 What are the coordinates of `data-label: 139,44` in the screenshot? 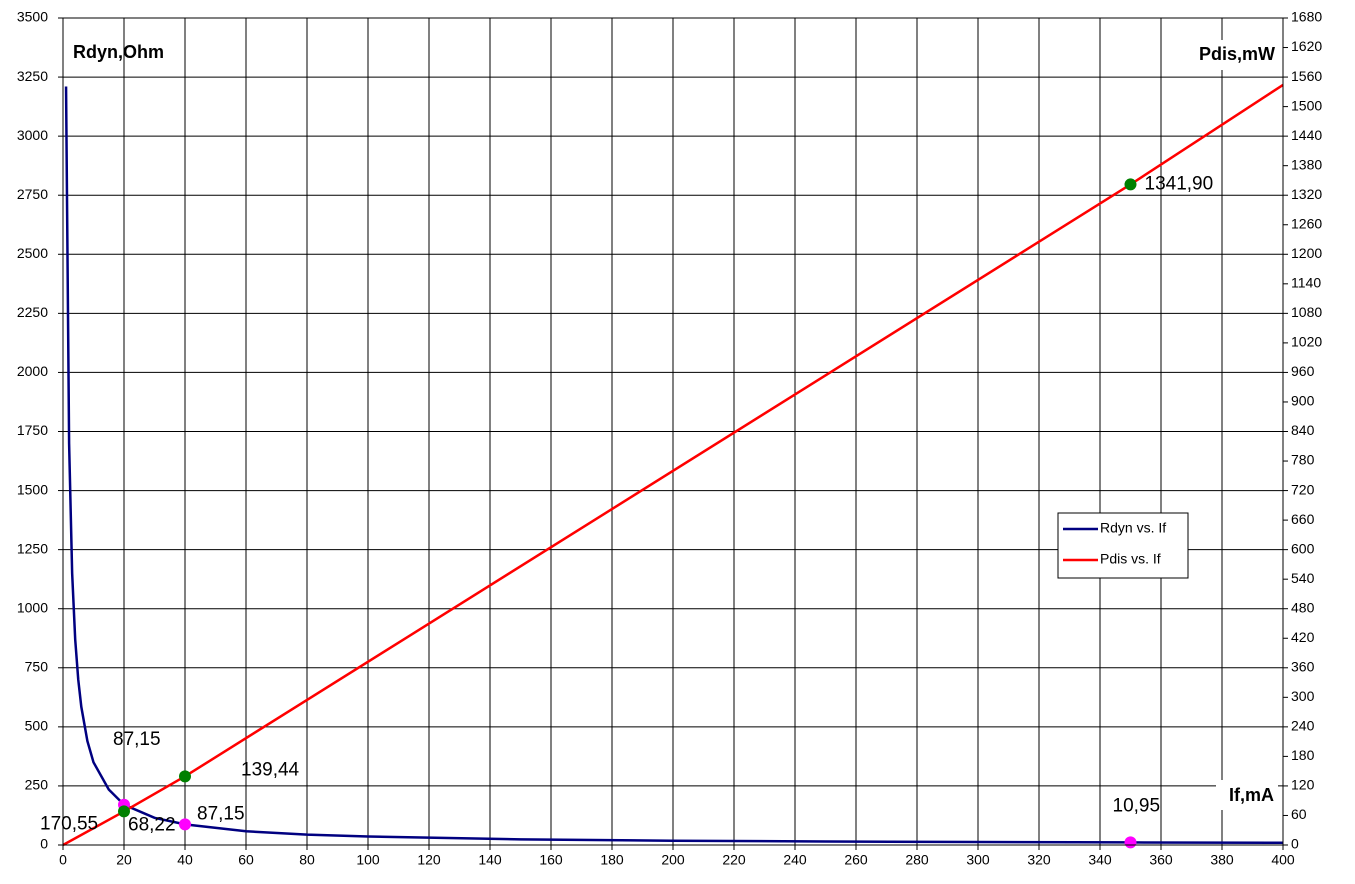 It's located at (270, 769).